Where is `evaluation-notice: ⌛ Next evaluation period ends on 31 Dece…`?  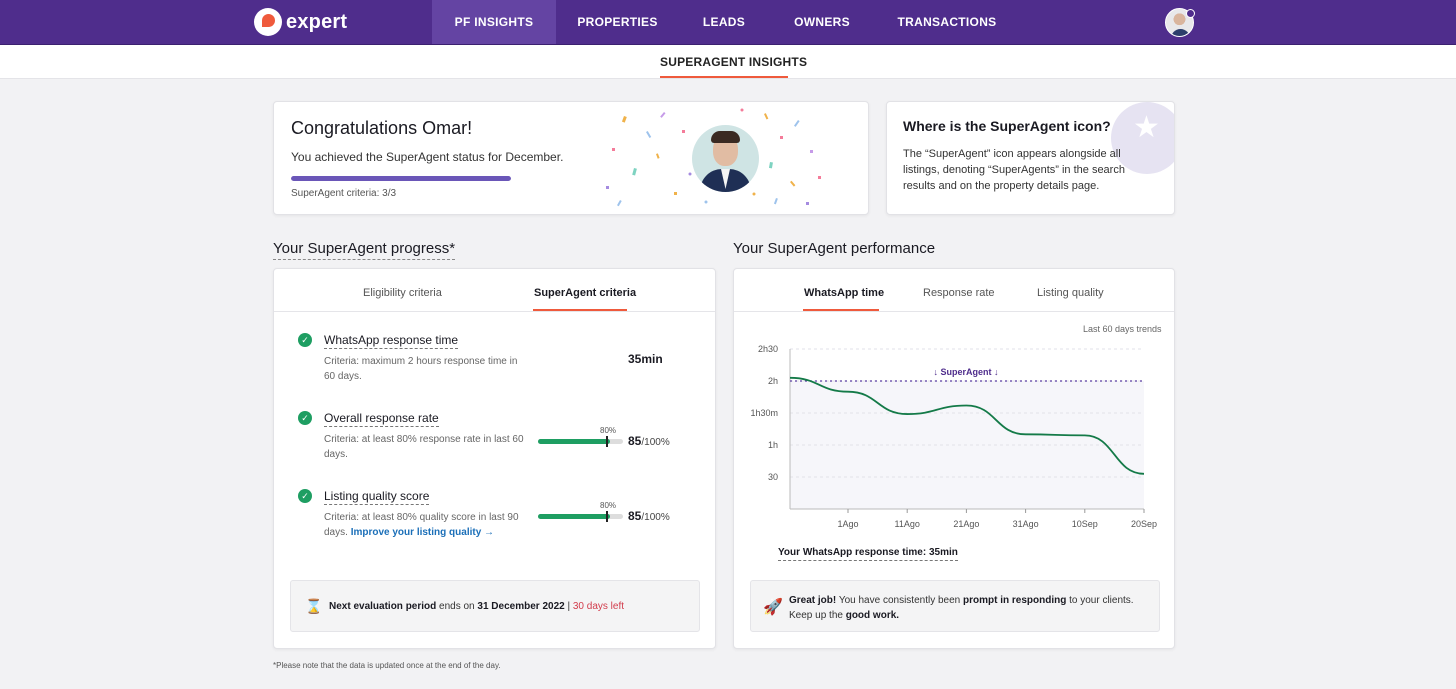
evaluation-notice: ⌛ Next evaluation period ends on 31 Dece… is located at coordinates (495, 606).